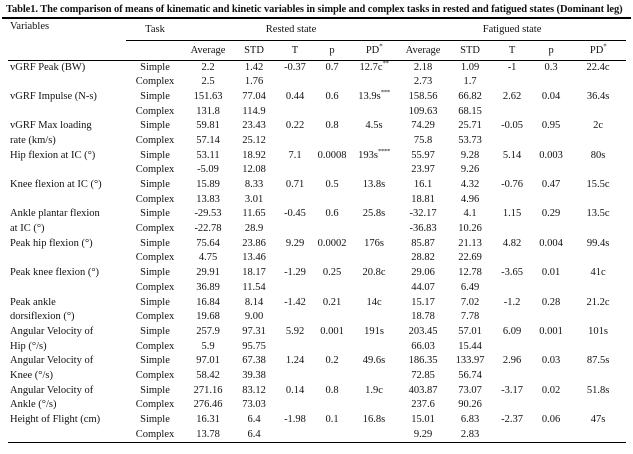  Describe the element at coordinates (512, 185) in the screenshot. I see `value-cell: -0.76` at that location.